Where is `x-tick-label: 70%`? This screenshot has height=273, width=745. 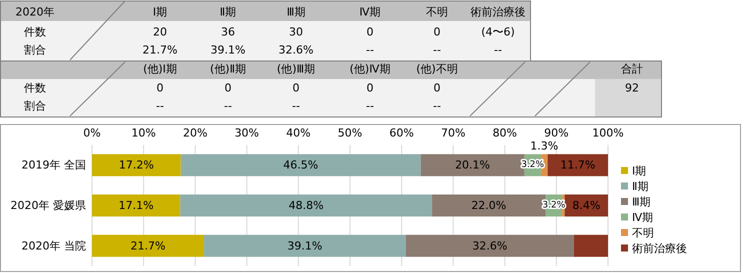 x-tick-label: 70% is located at coordinates (453, 133).